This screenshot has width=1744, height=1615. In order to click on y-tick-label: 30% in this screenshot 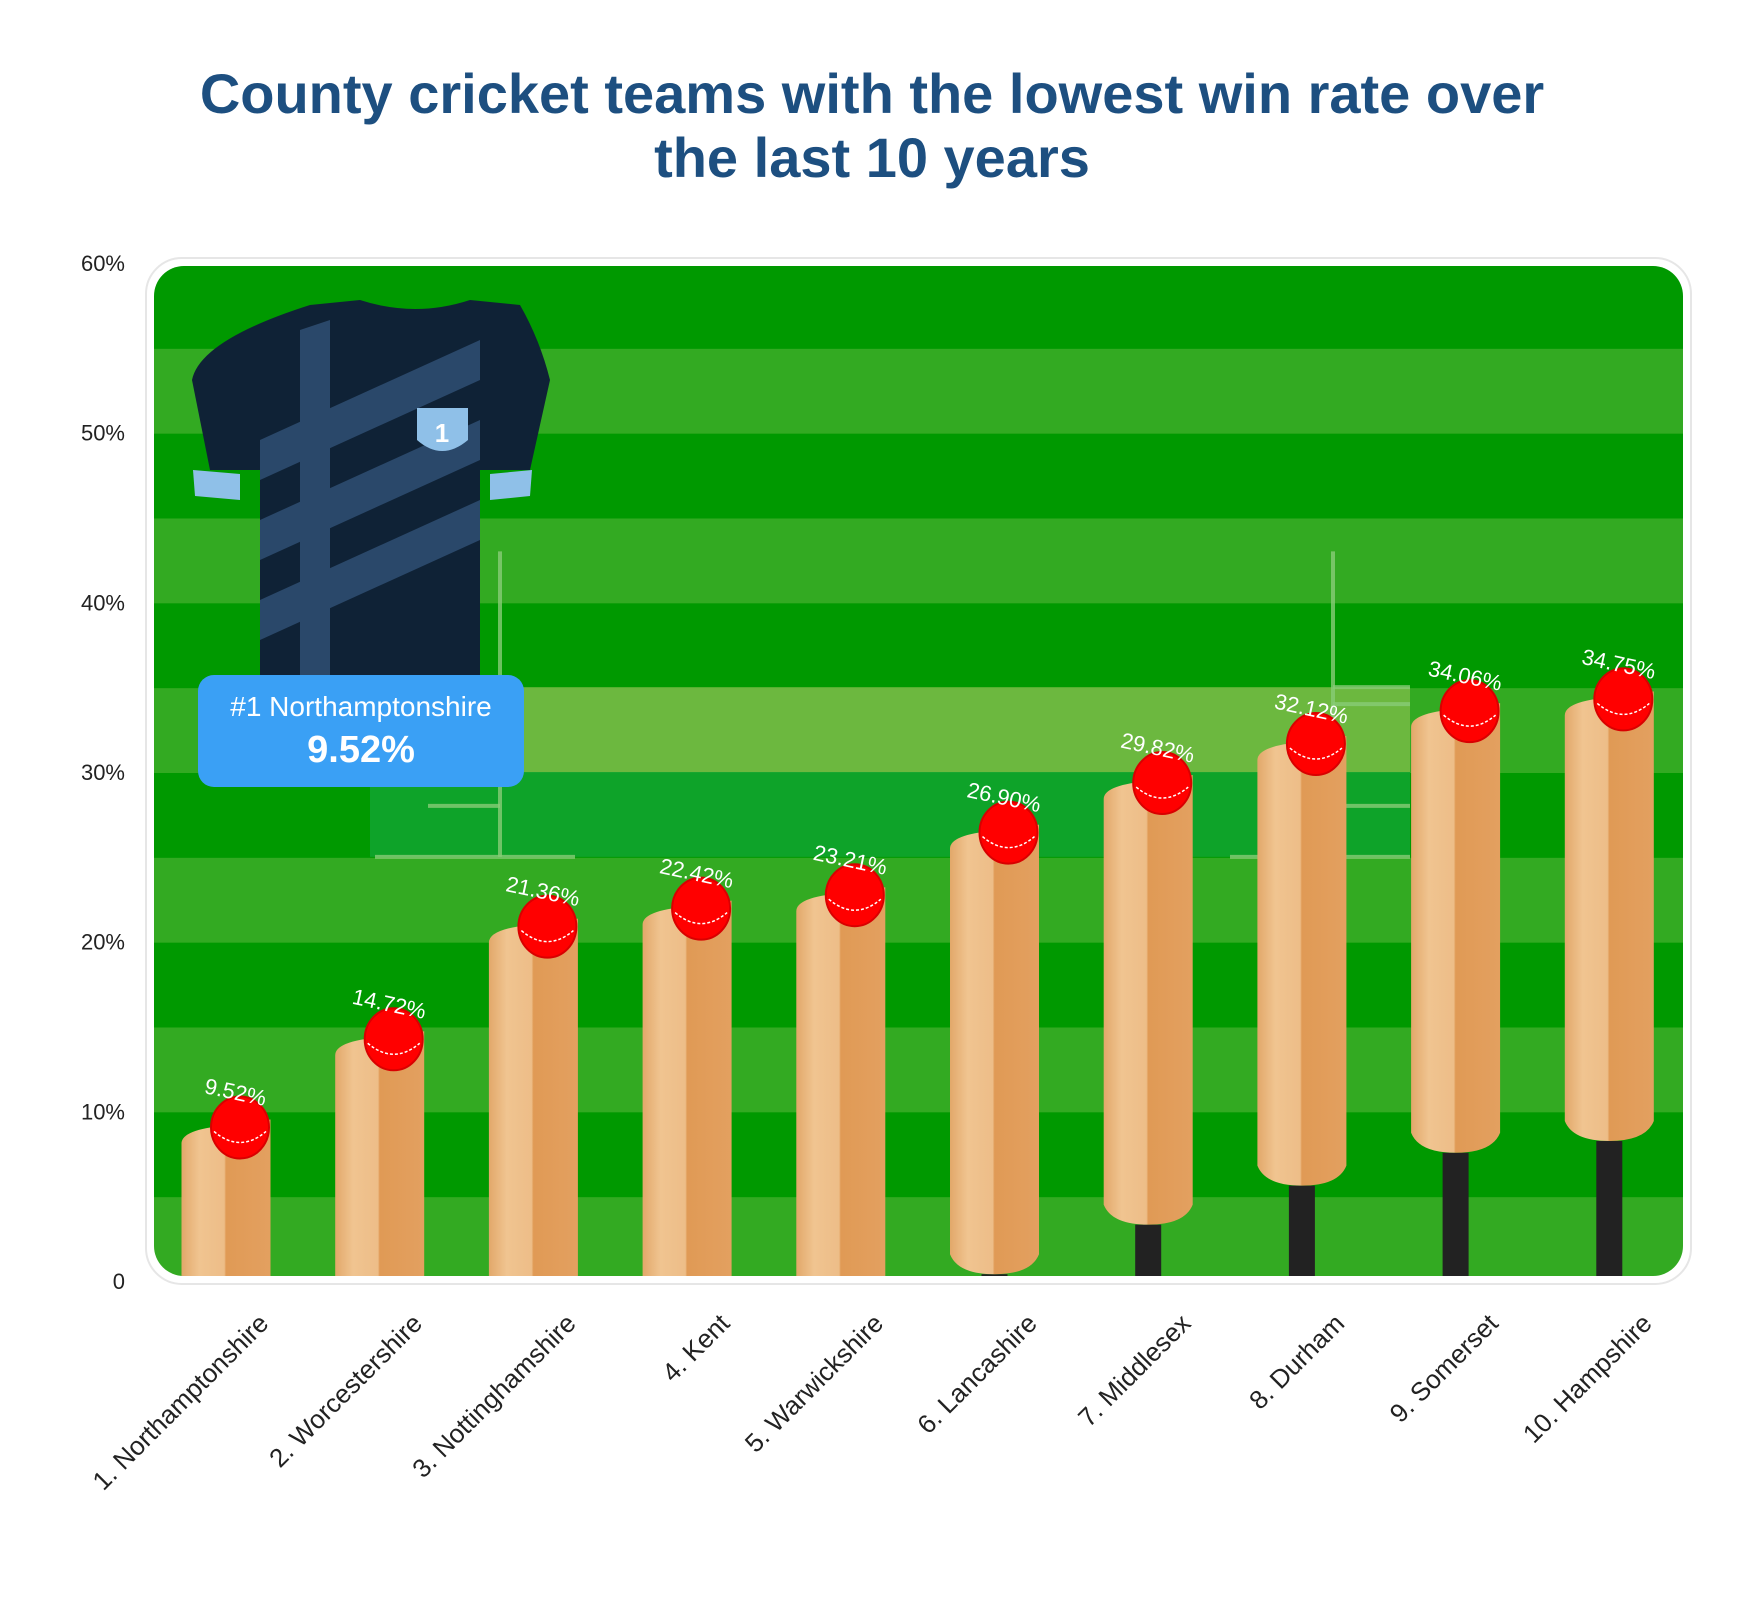, I will do `click(103, 772)`.